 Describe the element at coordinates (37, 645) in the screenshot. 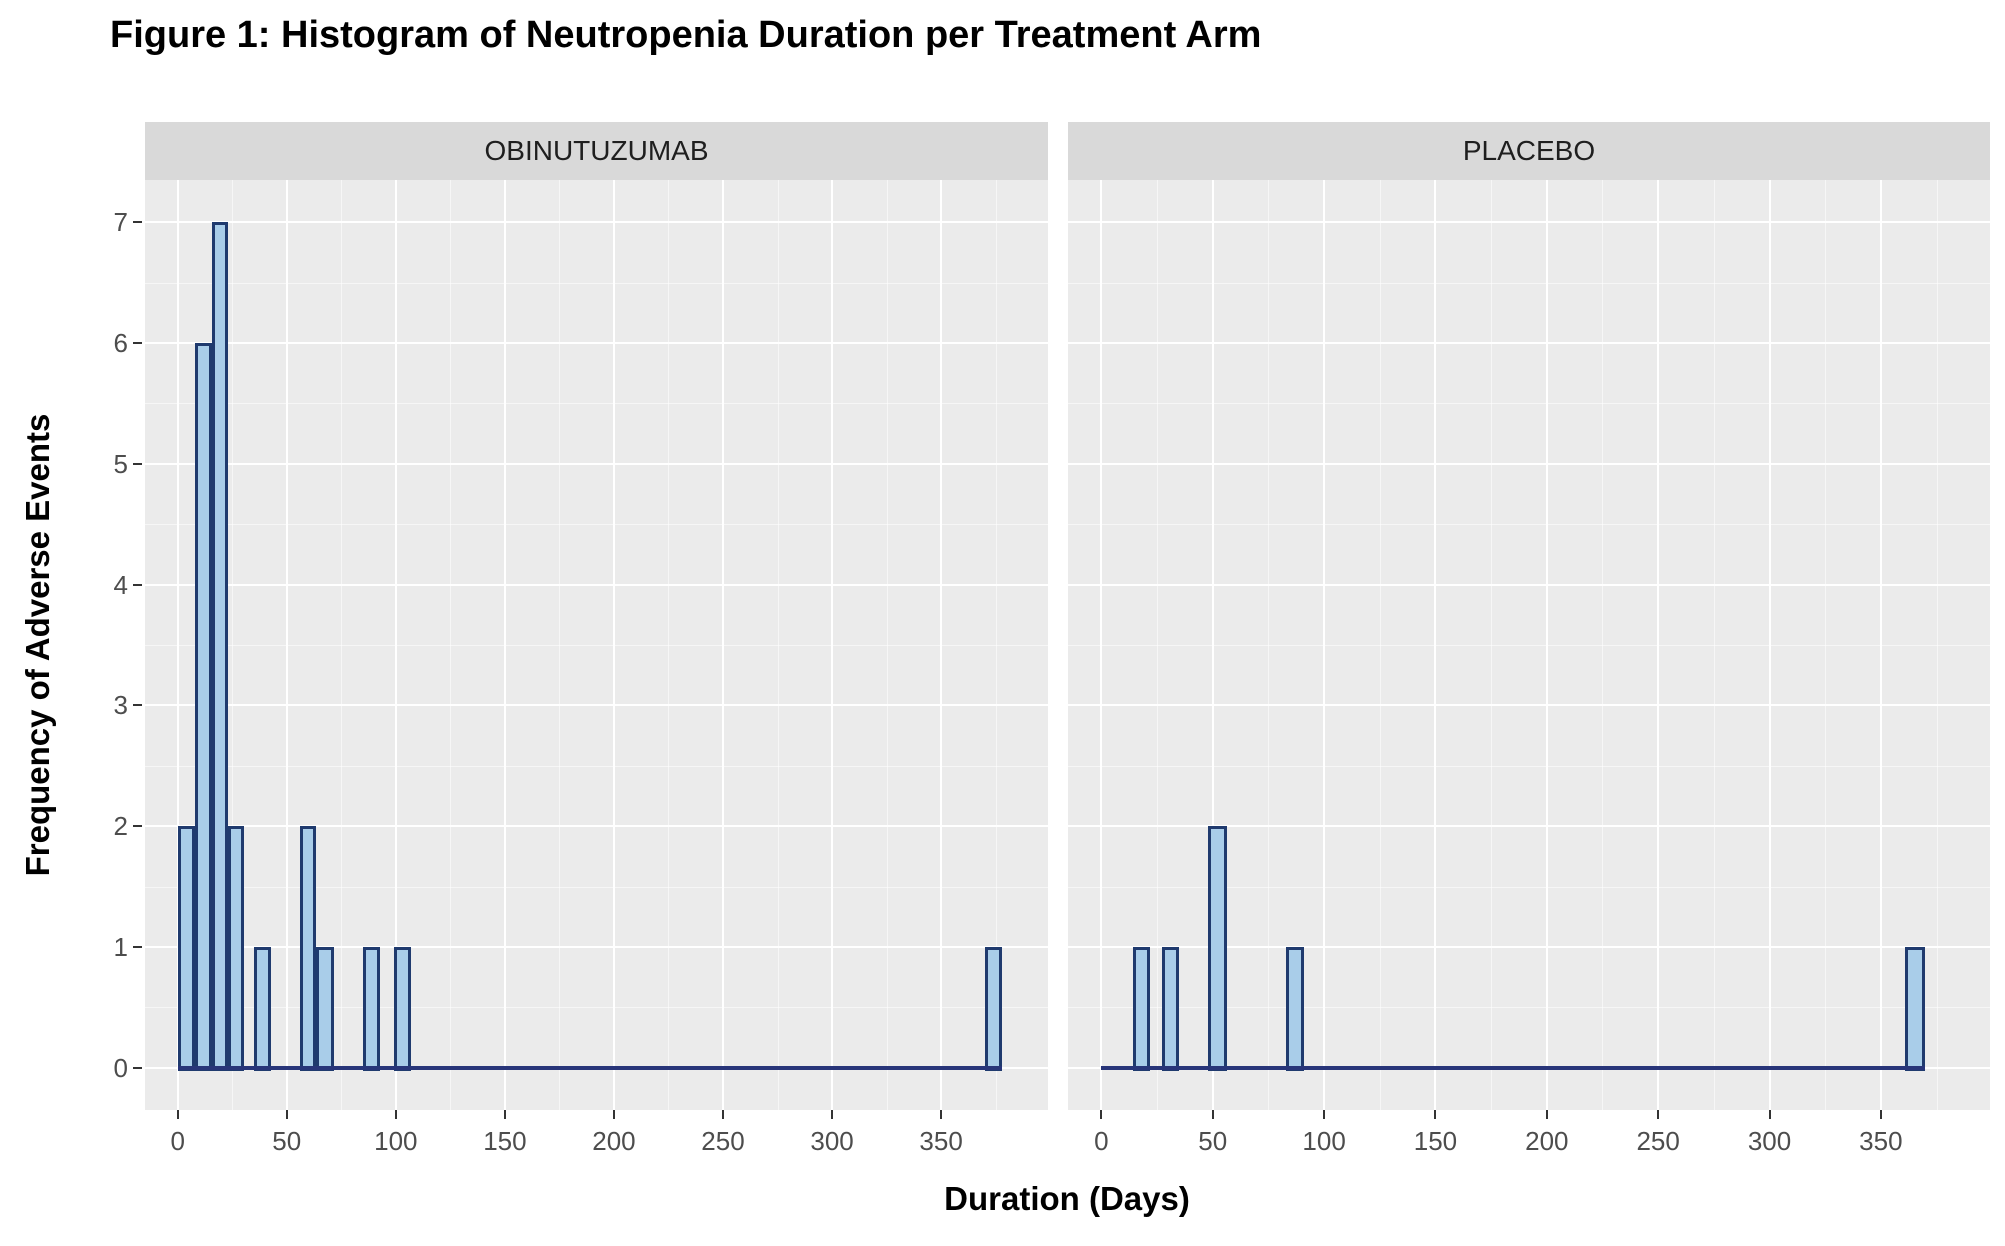

I see `y-axis-title: Frequency of Adverse Events` at that location.